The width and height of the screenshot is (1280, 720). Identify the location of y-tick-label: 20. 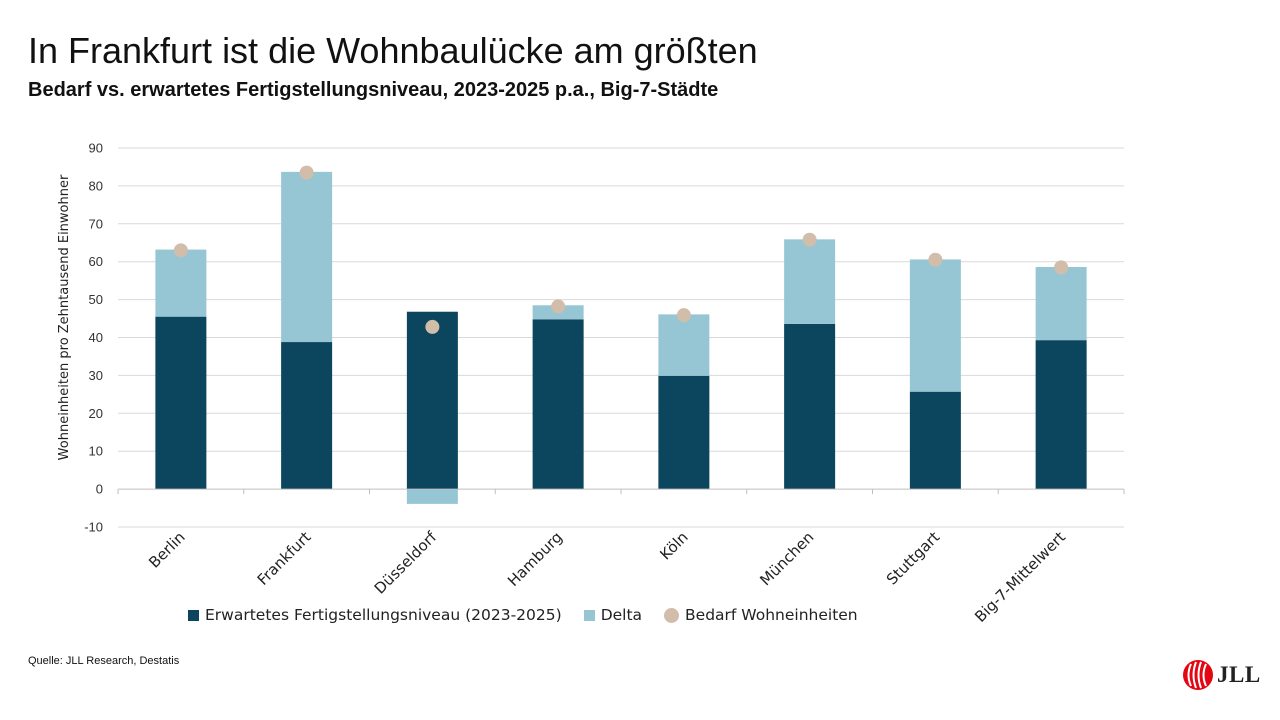
(96, 413).